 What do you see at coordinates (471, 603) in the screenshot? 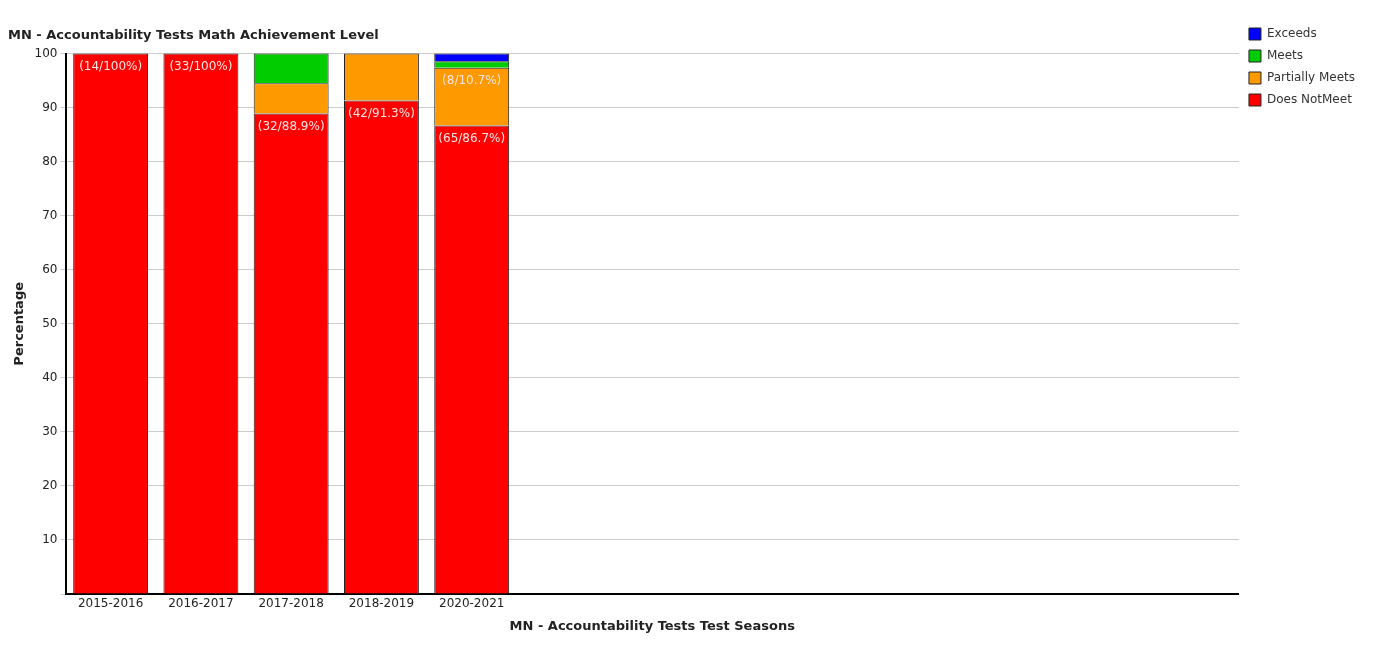
I see `x-tick-label: 2020-2021` at bounding box center [471, 603].